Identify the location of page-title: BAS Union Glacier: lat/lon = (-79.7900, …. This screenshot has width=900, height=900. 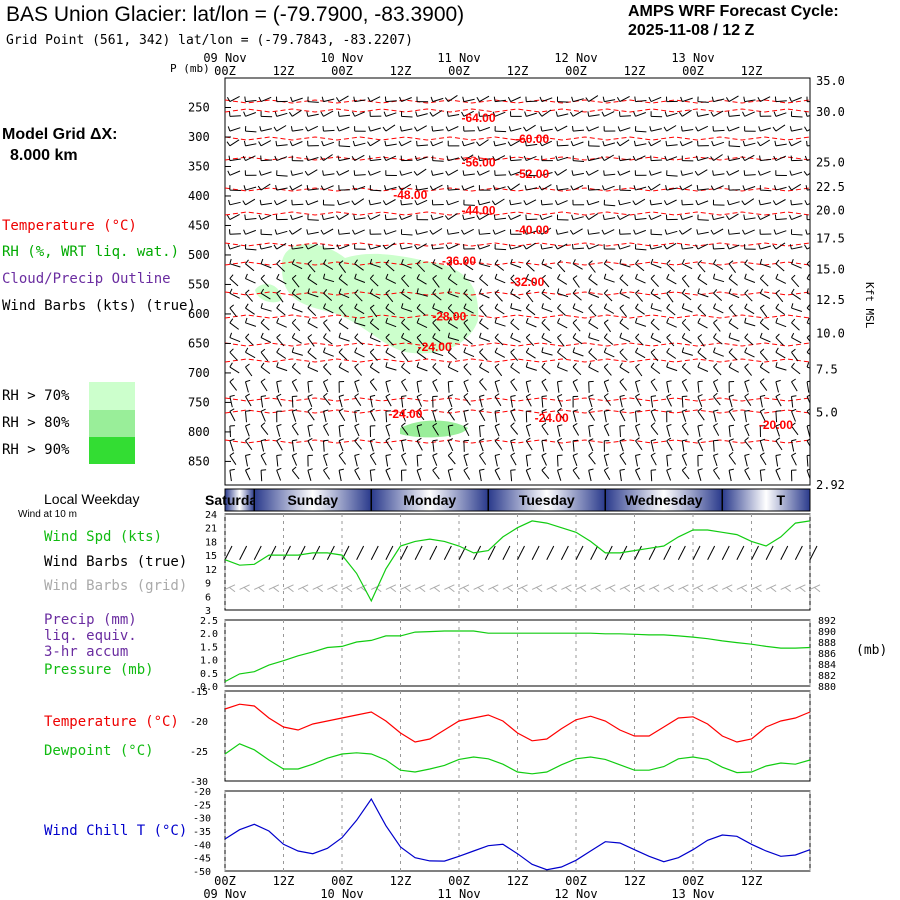
(235, 14).